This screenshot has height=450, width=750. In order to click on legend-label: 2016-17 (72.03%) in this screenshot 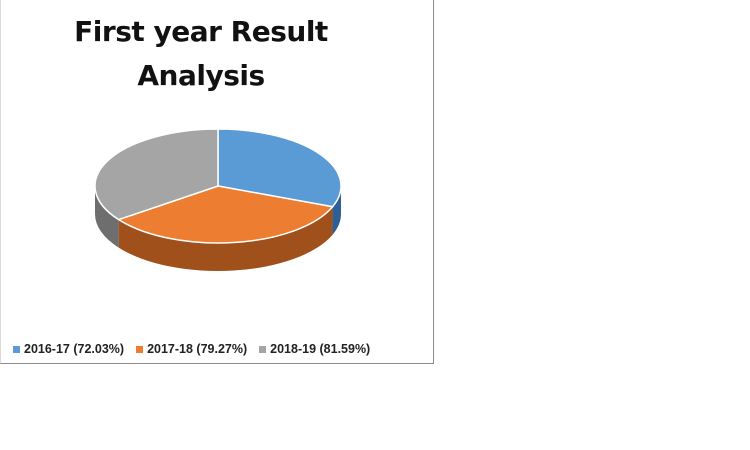, I will do `click(74, 349)`.